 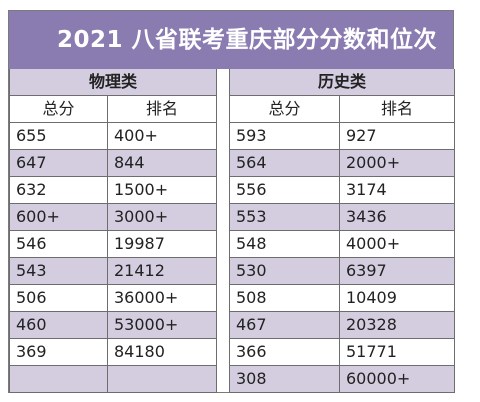 I want to click on score-cell: 600+, so click(x=59, y=217).